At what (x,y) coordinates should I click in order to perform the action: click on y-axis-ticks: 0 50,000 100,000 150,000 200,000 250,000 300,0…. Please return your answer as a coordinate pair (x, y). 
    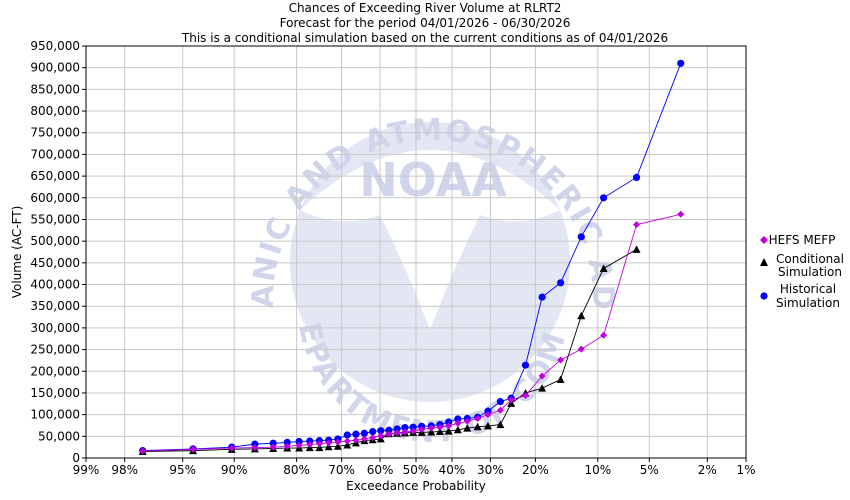
    Looking at the image, I should click on (58, 252).